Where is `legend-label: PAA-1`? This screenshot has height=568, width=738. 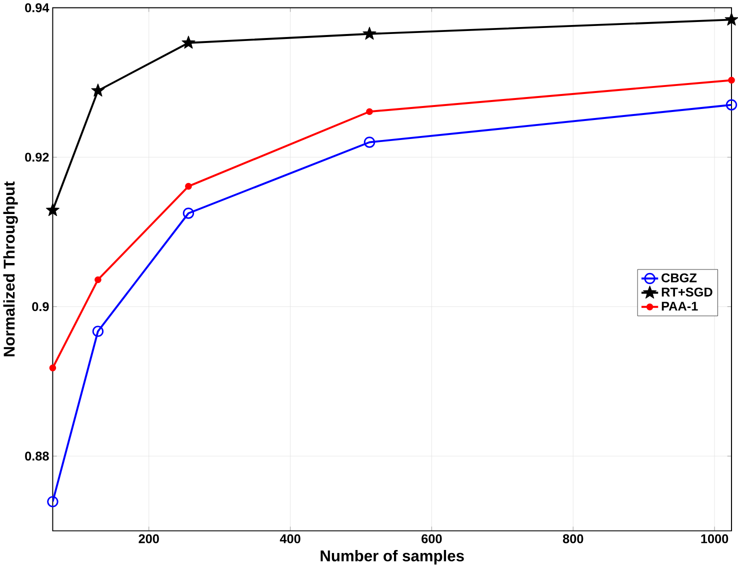 legend-label: PAA-1 is located at coordinates (680, 306).